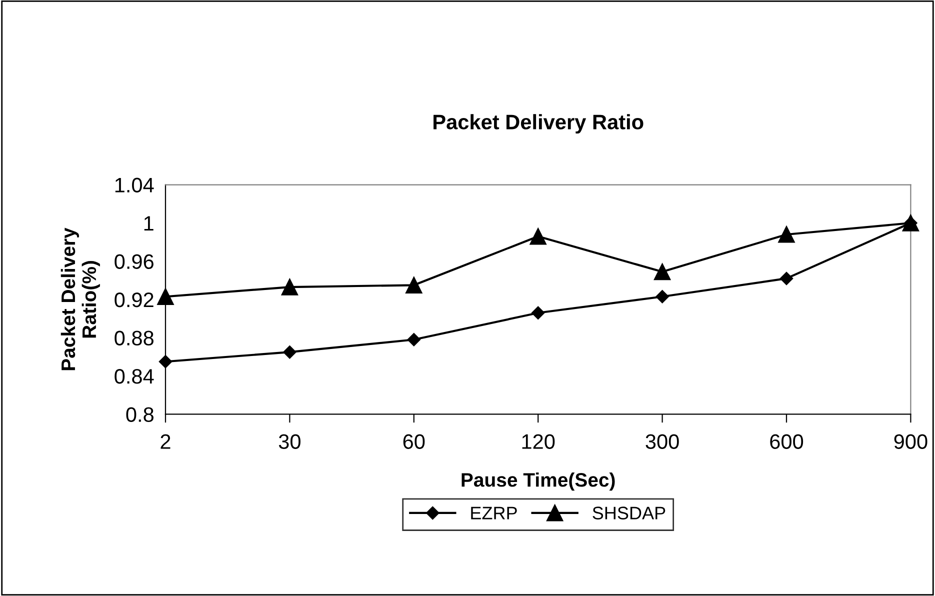 The height and width of the screenshot is (596, 935). I want to click on legend-label: EZRP, so click(494, 513).